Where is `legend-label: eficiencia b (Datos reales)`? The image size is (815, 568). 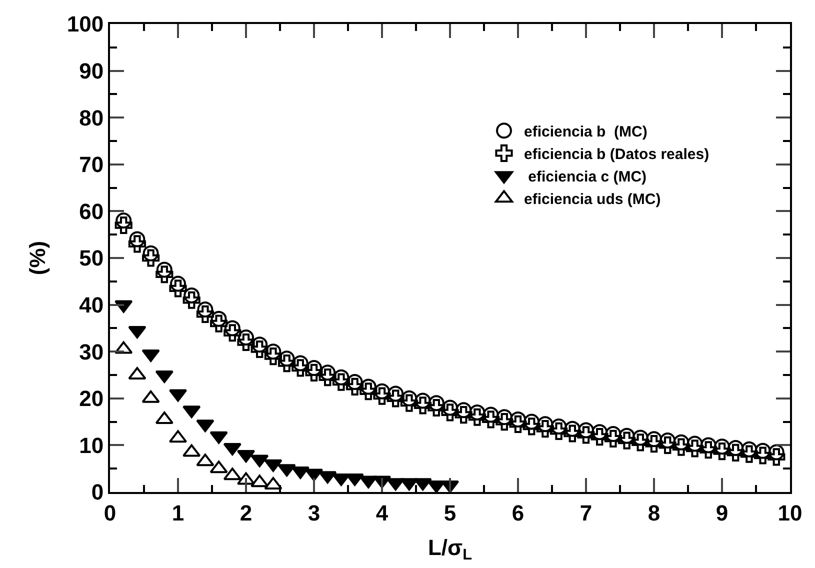
legend-label: eficiencia b (Datos reales) is located at coordinates (617, 154).